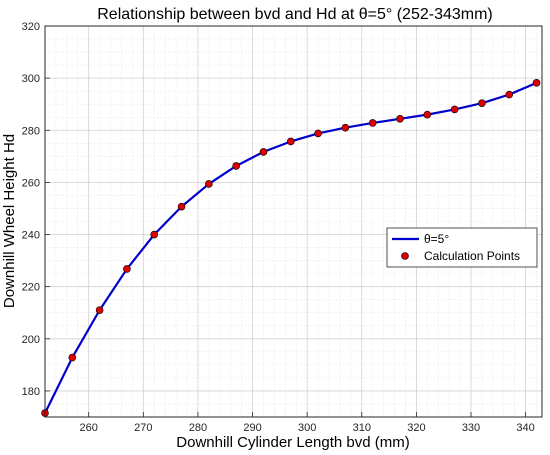 The width and height of the screenshot is (550, 455). What do you see at coordinates (31, 131) in the screenshot?
I see `y-tick-label: 280` at bounding box center [31, 131].